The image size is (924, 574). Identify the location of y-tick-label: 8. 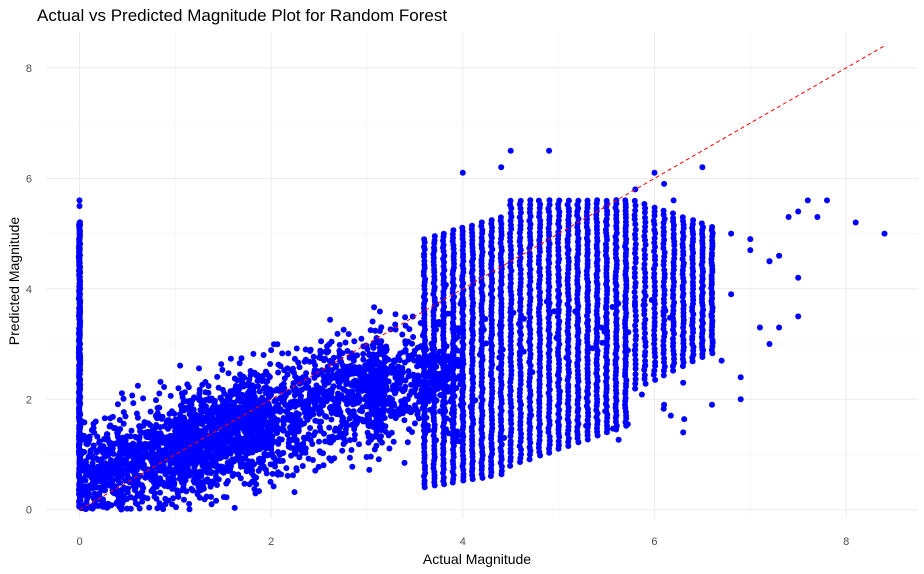
(29, 69).